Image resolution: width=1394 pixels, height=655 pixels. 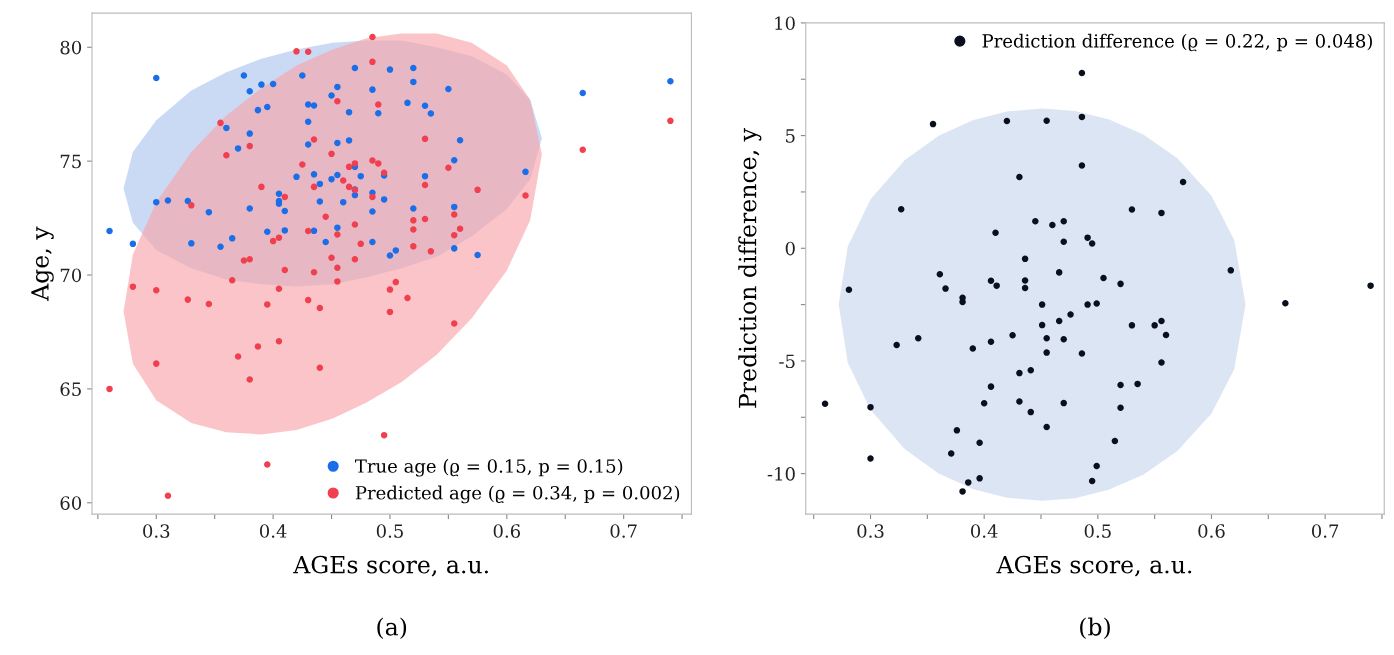 I want to click on y-tick-label: 0, so click(x=790, y=248).